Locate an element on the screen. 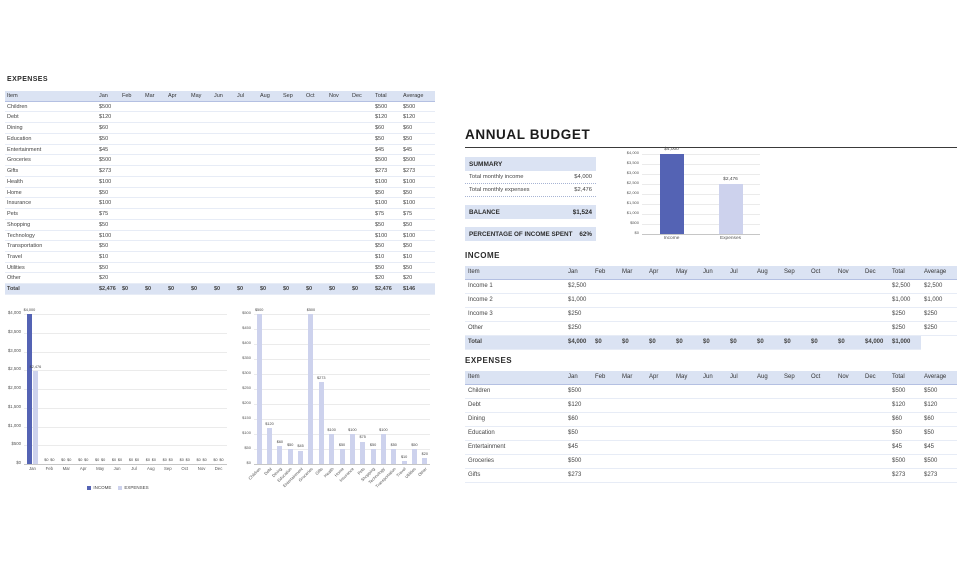 The image size is (960, 577). cell: Dining is located at coordinates (51, 128).